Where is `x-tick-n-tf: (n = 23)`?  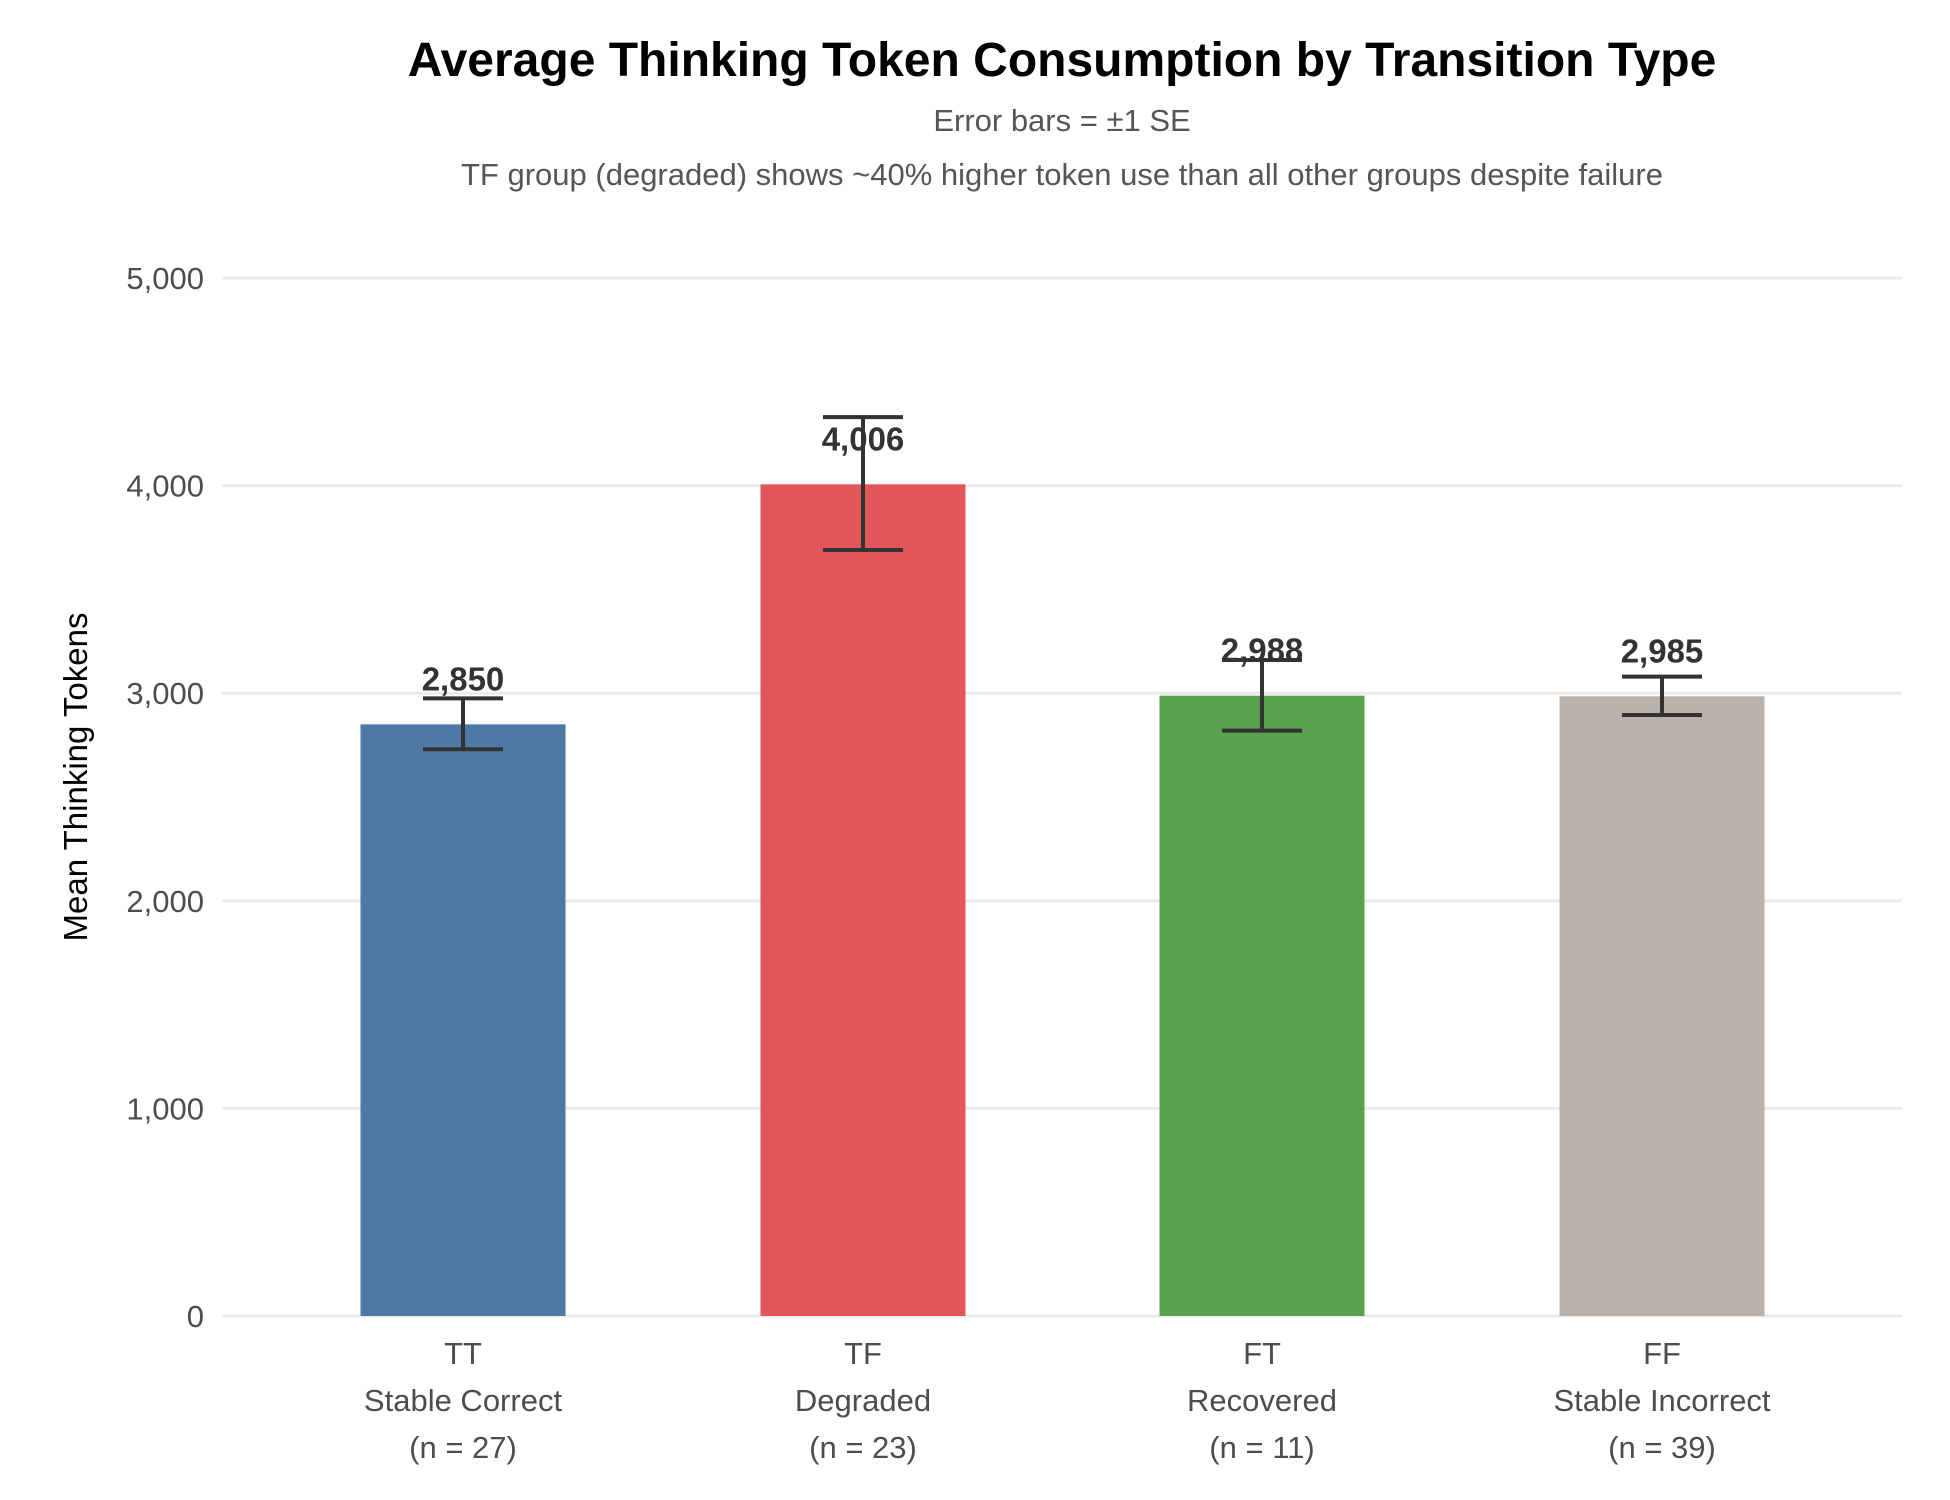 x-tick-n-tf: (n = 23) is located at coordinates (863, 1447).